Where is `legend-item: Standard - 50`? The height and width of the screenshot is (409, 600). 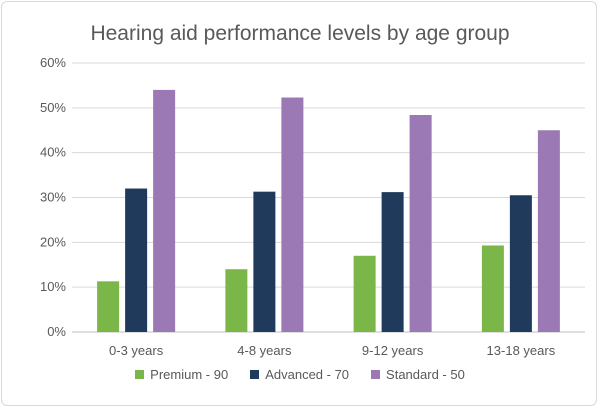 legend-item: Standard - 50 is located at coordinates (418, 374).